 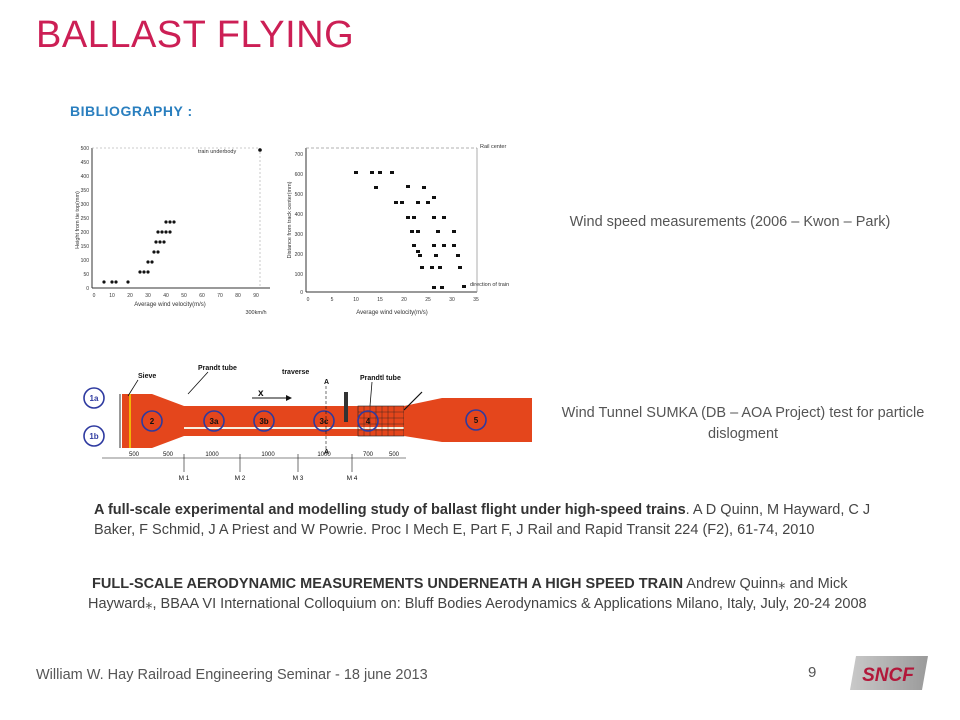 What do you see at coordinates (326, 382) in the screenshot?
I see `section-a-top-label: A` at bounding box center [326, 382].